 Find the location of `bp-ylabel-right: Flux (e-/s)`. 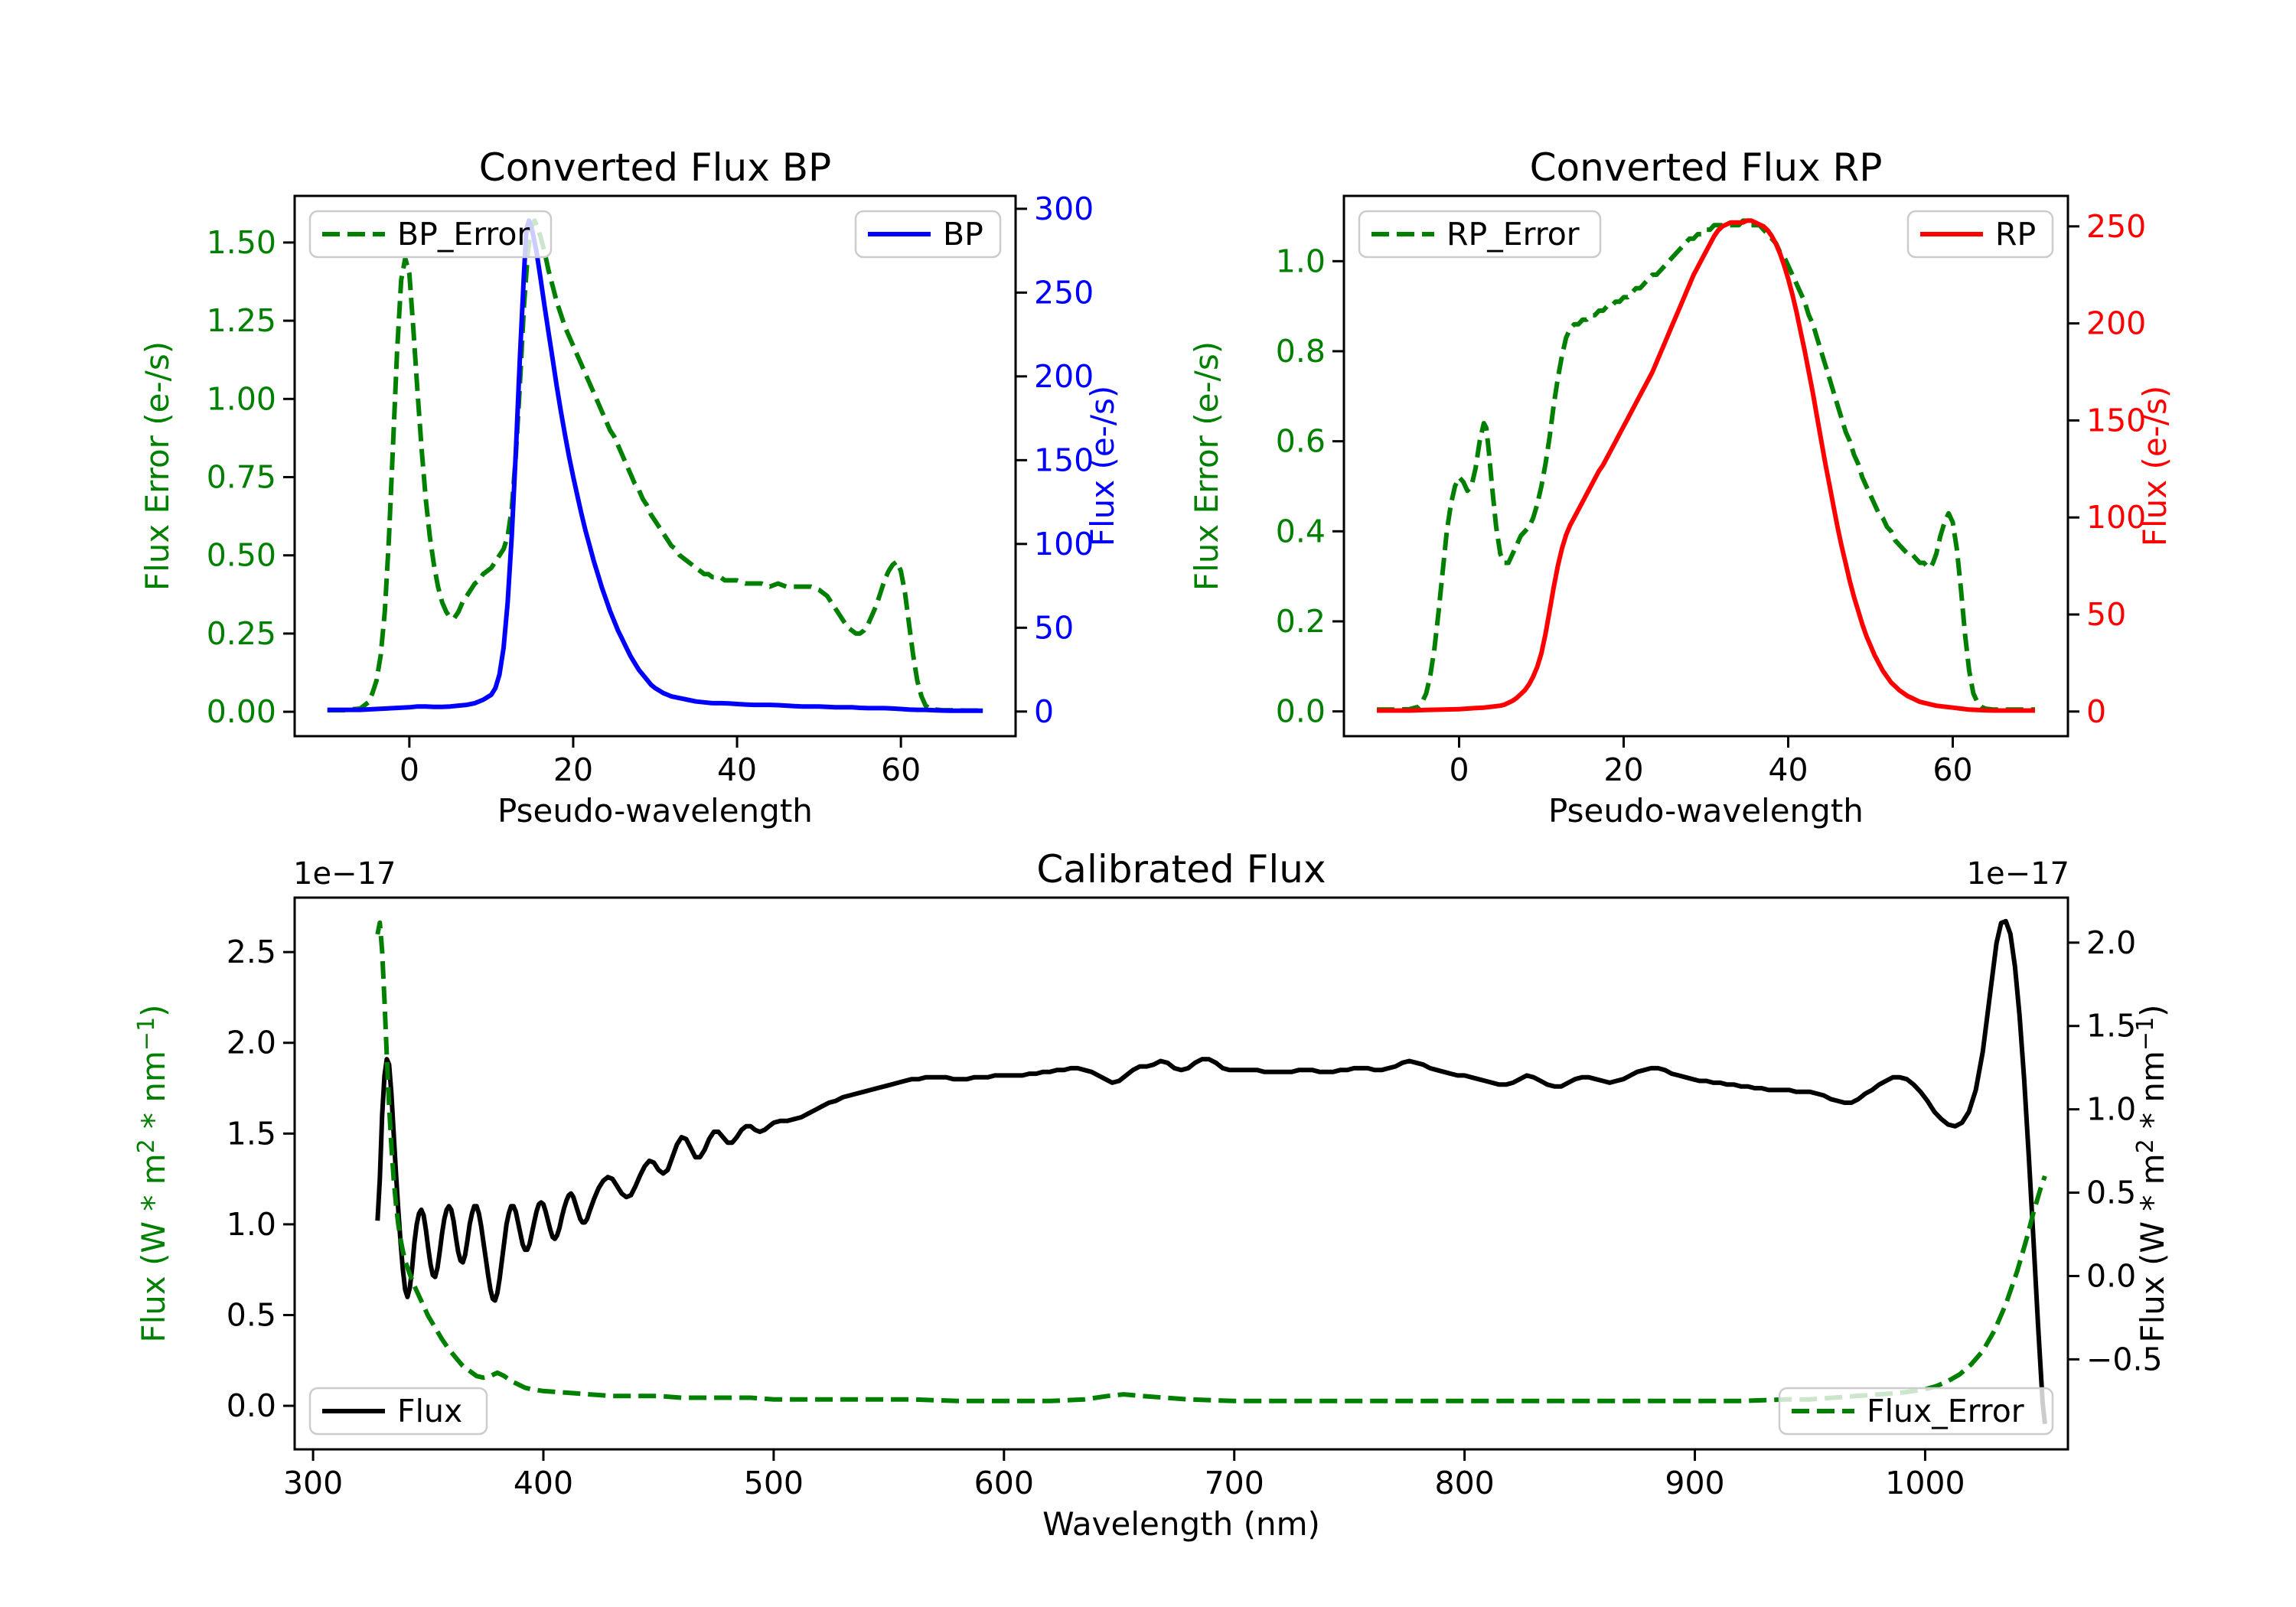

bp-ylabel-right: Flux (e-/s) is located at coordinates (1102, 466).